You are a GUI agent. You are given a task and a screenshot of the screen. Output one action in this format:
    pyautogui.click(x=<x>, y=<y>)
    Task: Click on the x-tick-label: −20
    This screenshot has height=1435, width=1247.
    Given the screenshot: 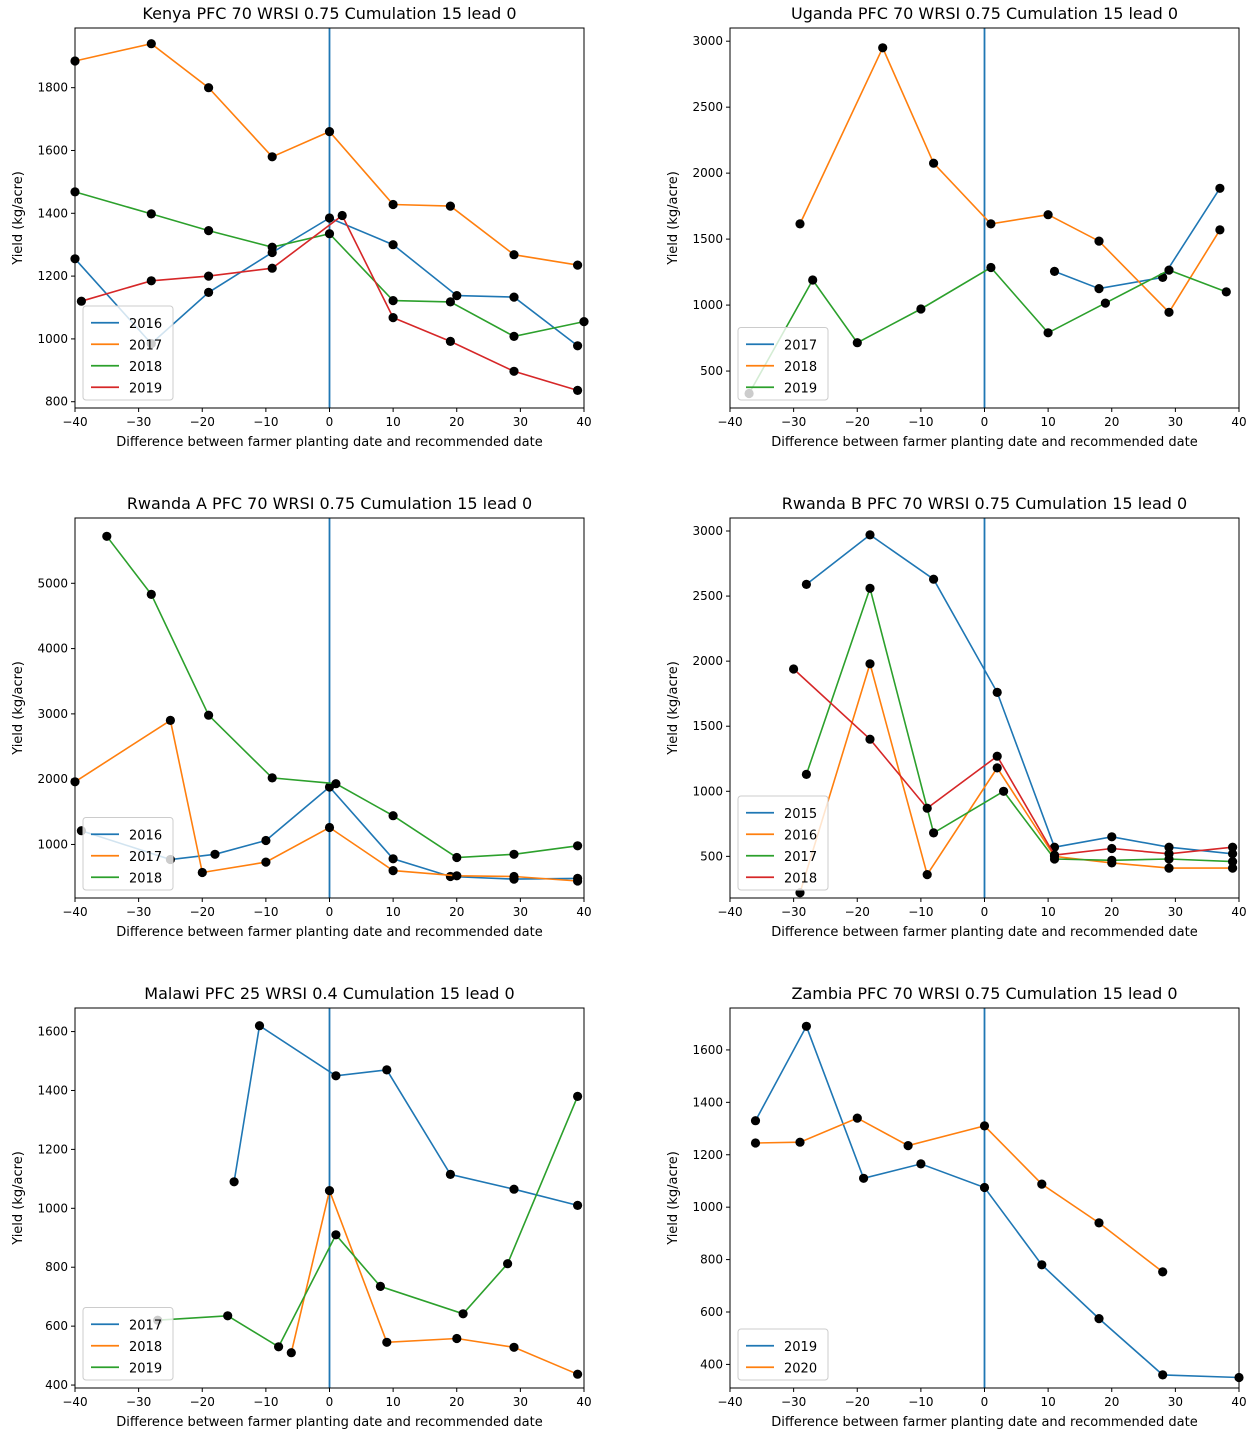 What is the action you would take?
    pyautogui.click(x=202, y=422)
    